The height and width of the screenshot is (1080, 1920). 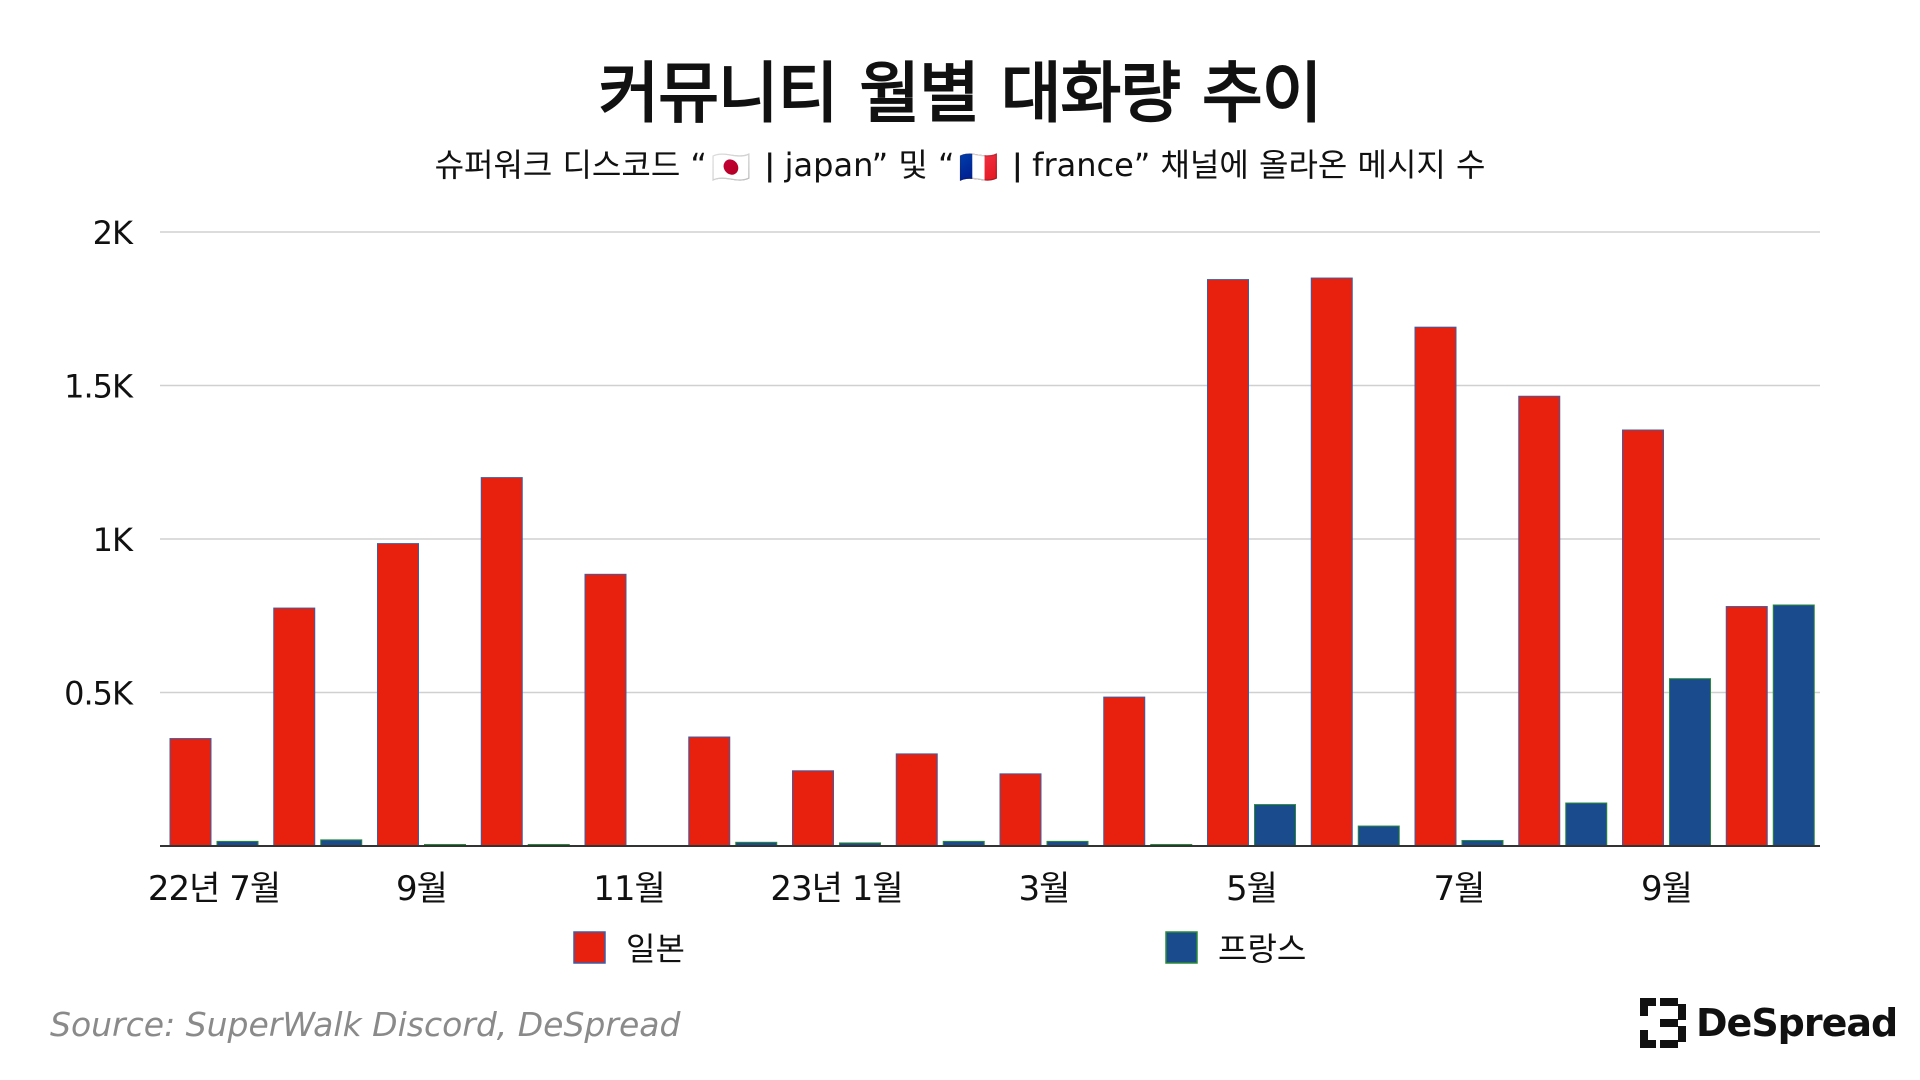 What do you see at coordinates (99, 694) in the screenshot?
I see `y-tick-label: 0.5K` at bounding box center [99, 694].